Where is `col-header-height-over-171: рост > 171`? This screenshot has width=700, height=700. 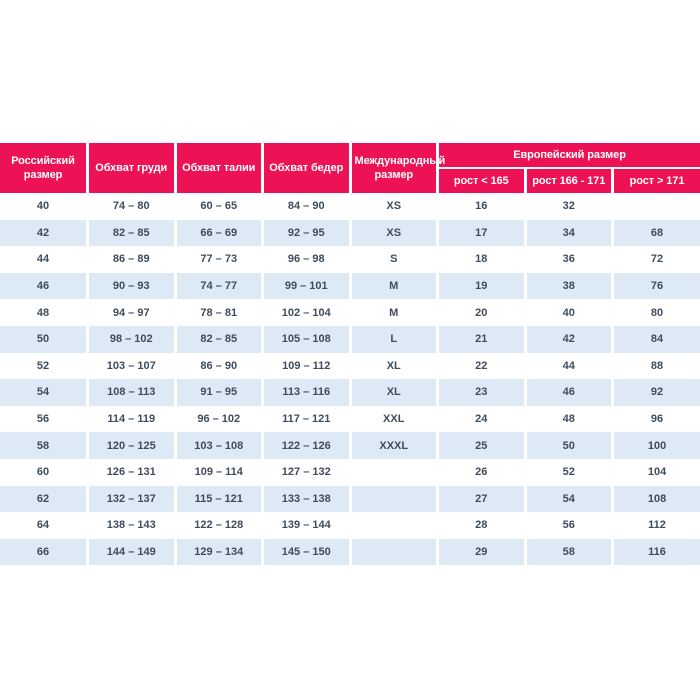 col-header-height-over-171: рост > 171 is located at coordinates (656, 180).